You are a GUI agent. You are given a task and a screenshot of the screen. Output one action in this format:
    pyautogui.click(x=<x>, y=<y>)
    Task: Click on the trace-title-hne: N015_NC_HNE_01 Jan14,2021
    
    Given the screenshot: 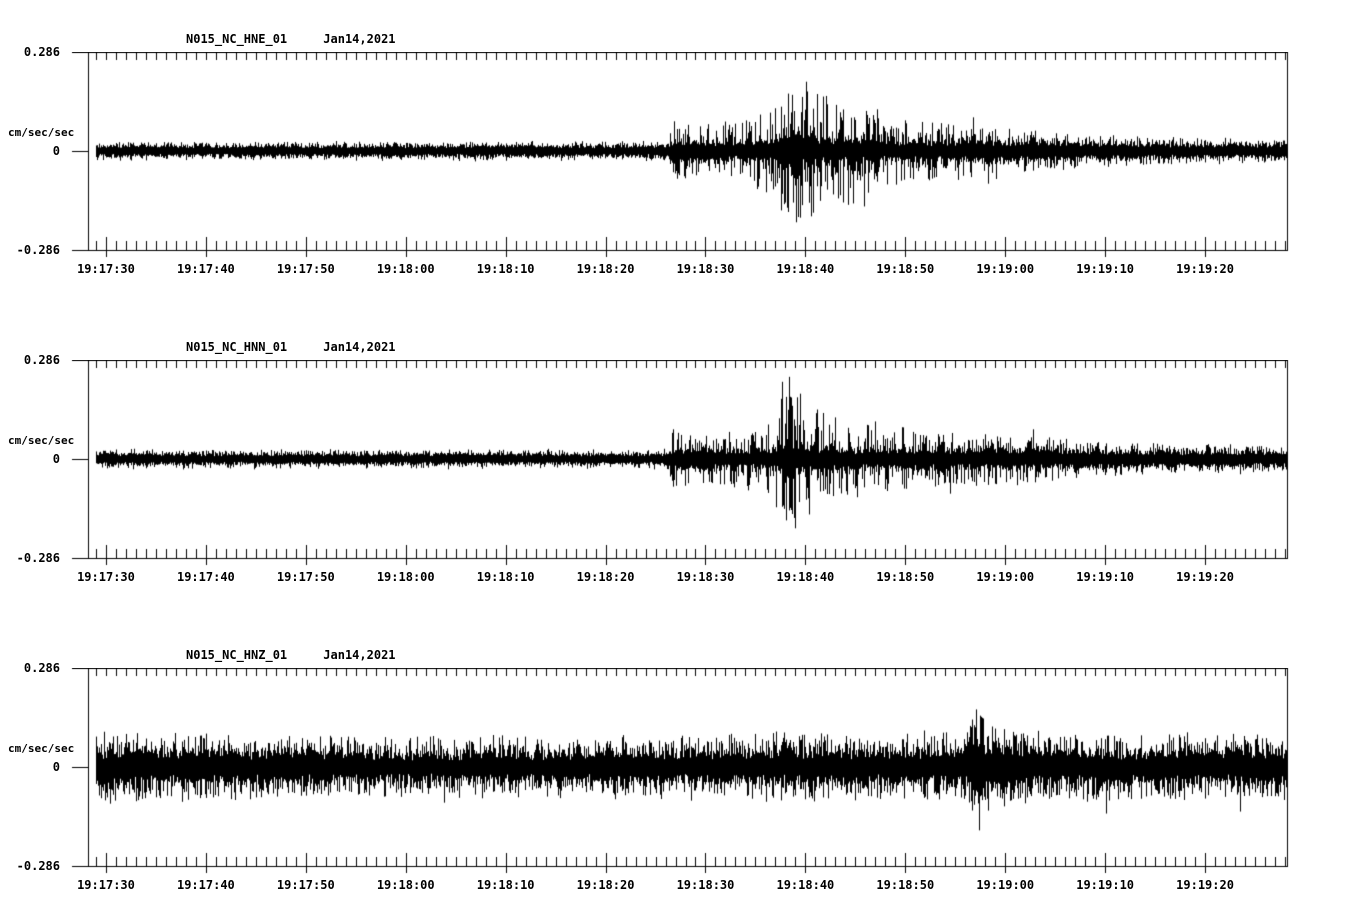 What is the action you would take?
    pyautogui.click(x=291, y=39)
    